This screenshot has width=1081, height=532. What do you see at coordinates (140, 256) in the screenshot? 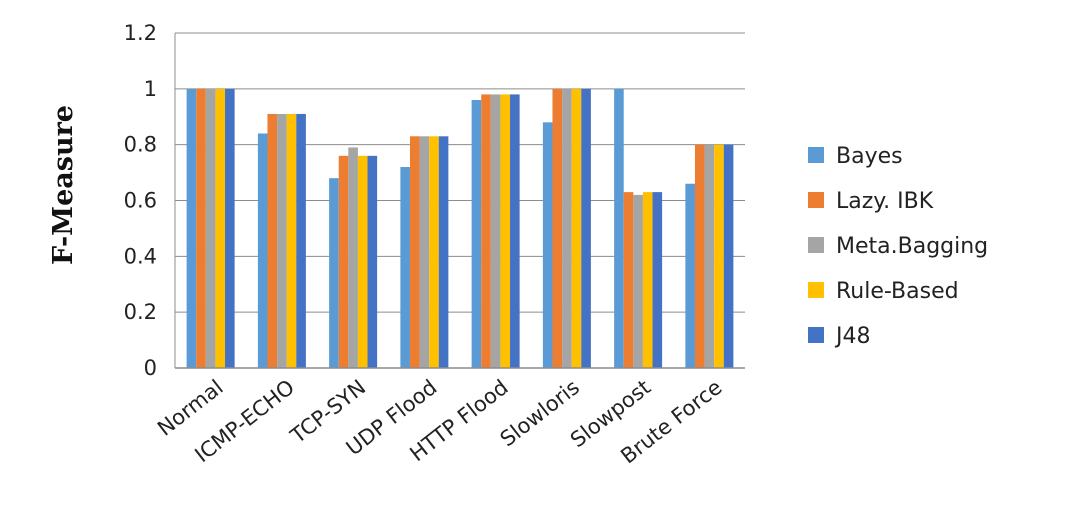
I see `y-tick-label: 0.4` at bounding box center [140, 256].